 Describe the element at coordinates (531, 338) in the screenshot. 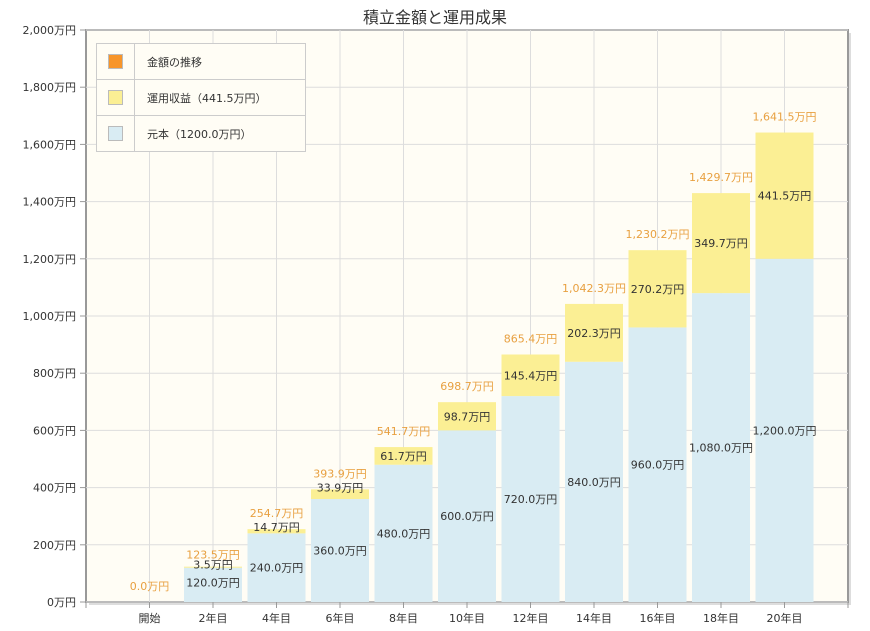

I see `total-label: 865.4万円` at that location.